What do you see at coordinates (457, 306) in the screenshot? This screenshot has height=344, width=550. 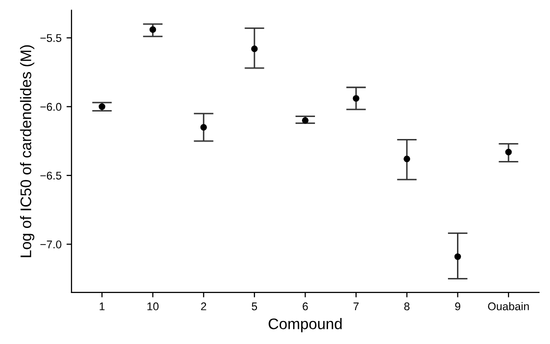 I see `x-tick-label: 9` at bounding box center [457, 306].